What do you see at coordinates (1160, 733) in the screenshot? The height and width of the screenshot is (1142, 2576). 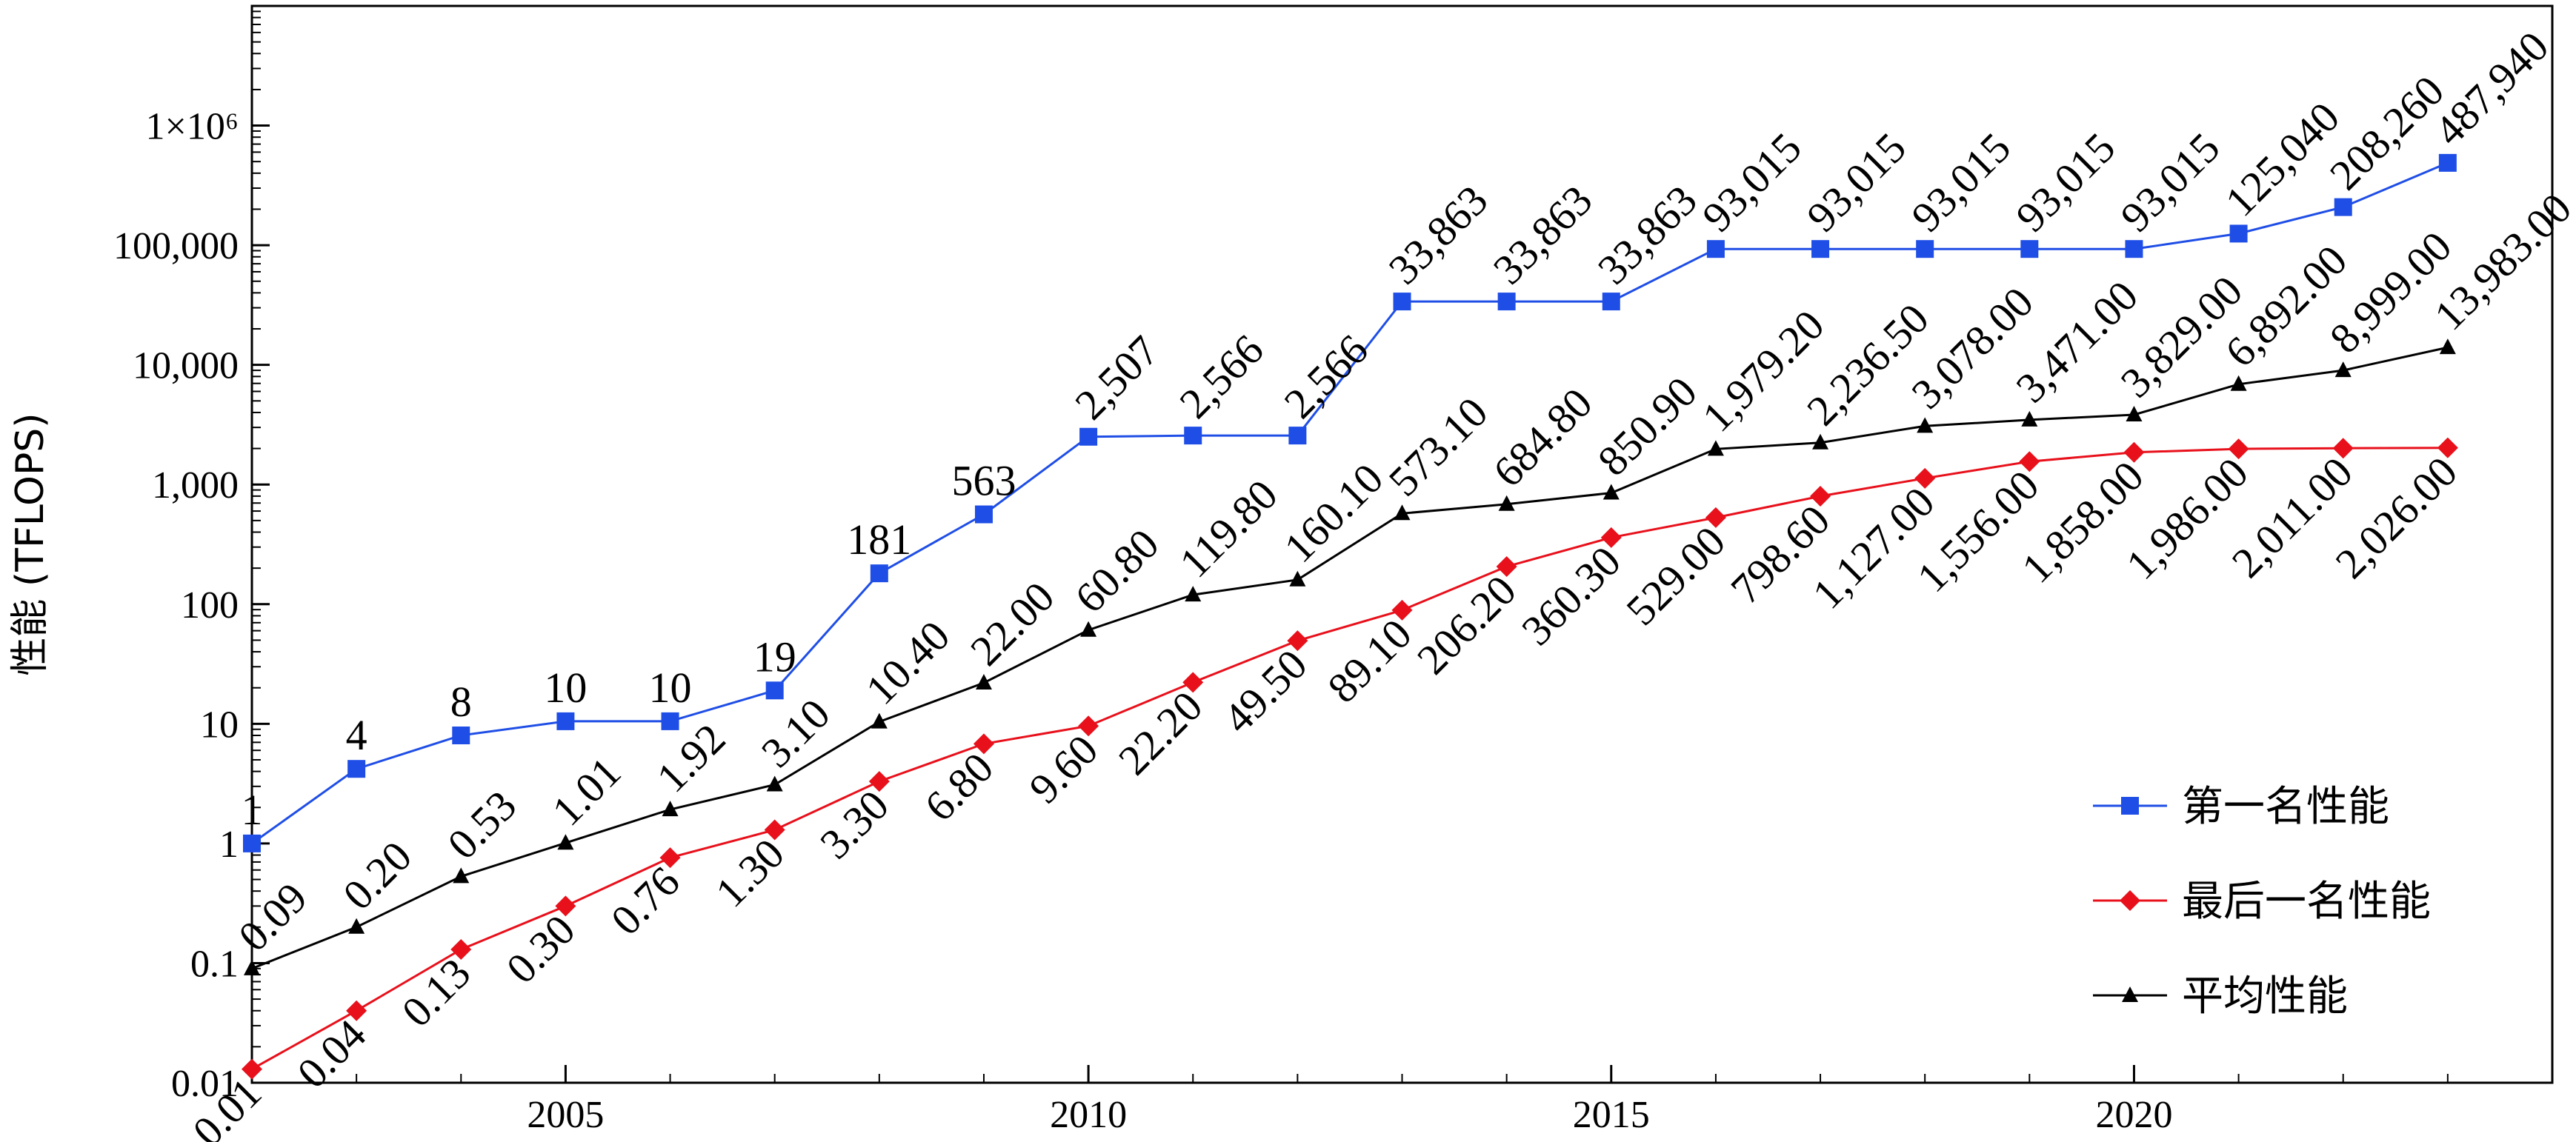 I see `data-label: 22.20` at bounding box center [1160, 733].